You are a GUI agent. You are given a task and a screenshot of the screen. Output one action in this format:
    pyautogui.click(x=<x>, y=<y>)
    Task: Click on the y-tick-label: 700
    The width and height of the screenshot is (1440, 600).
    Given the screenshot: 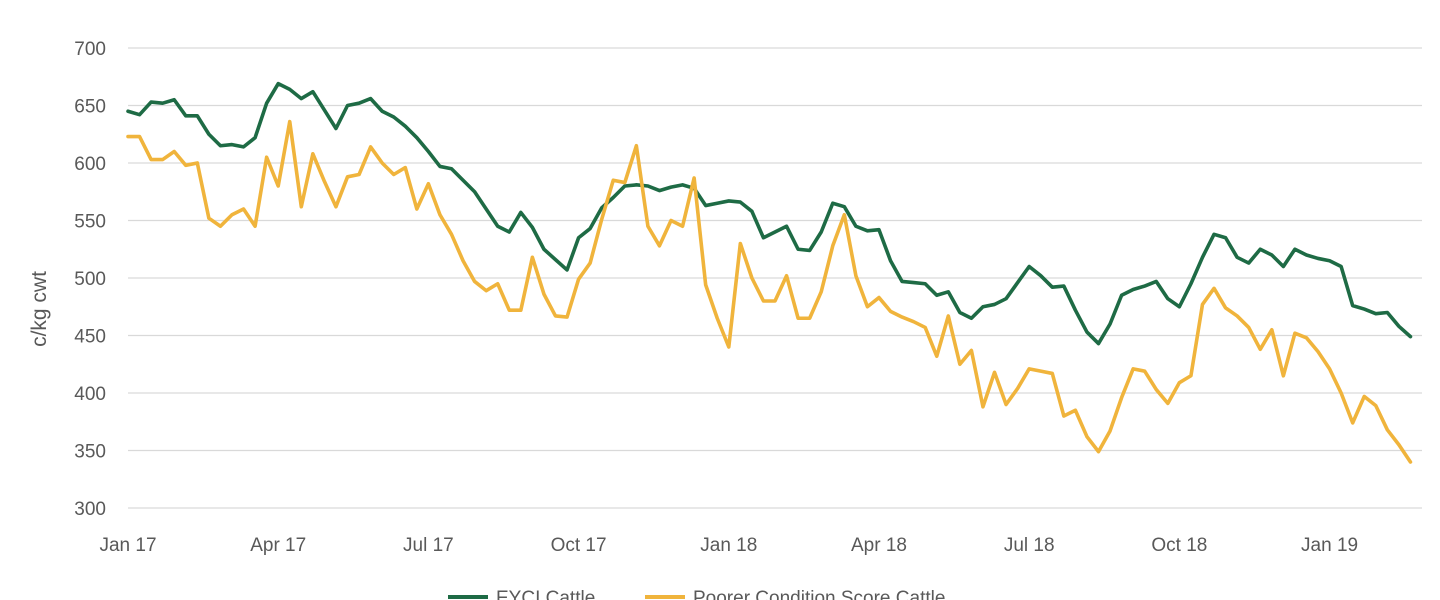 What is the action you would take?
    pyautogui.click(x=90, y=49)
    